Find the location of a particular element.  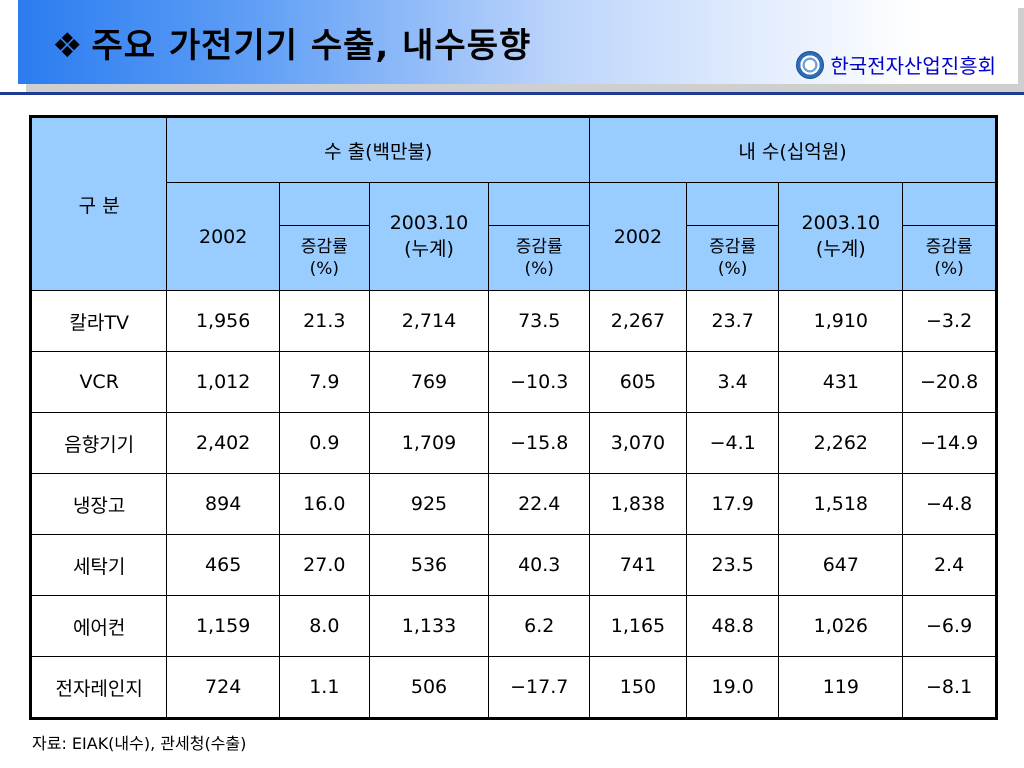

table-row: VCR 1,012 7.9 769 −10.3 605 3.4 431 −20.8 is located at coordinates (513, 382).